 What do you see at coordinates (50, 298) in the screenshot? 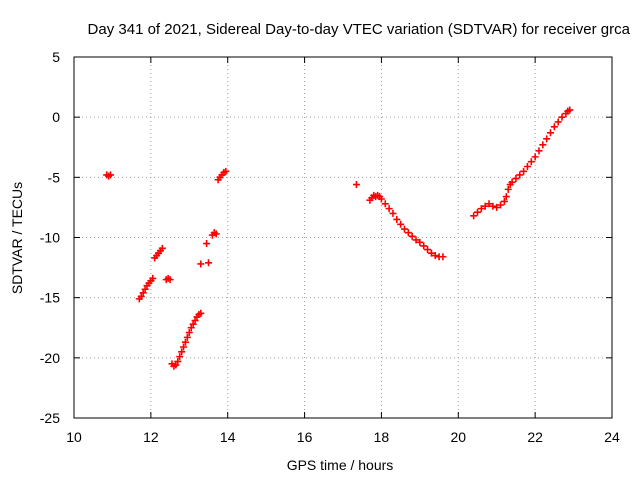
I see `y-tick-label: -15` at bounding box center [50, 298].